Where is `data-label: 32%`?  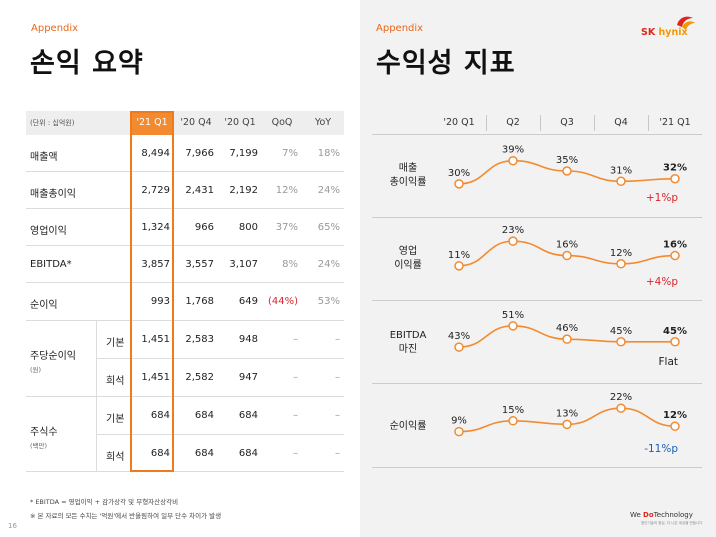 data-label: 32% is located at coordinates (675, 168).